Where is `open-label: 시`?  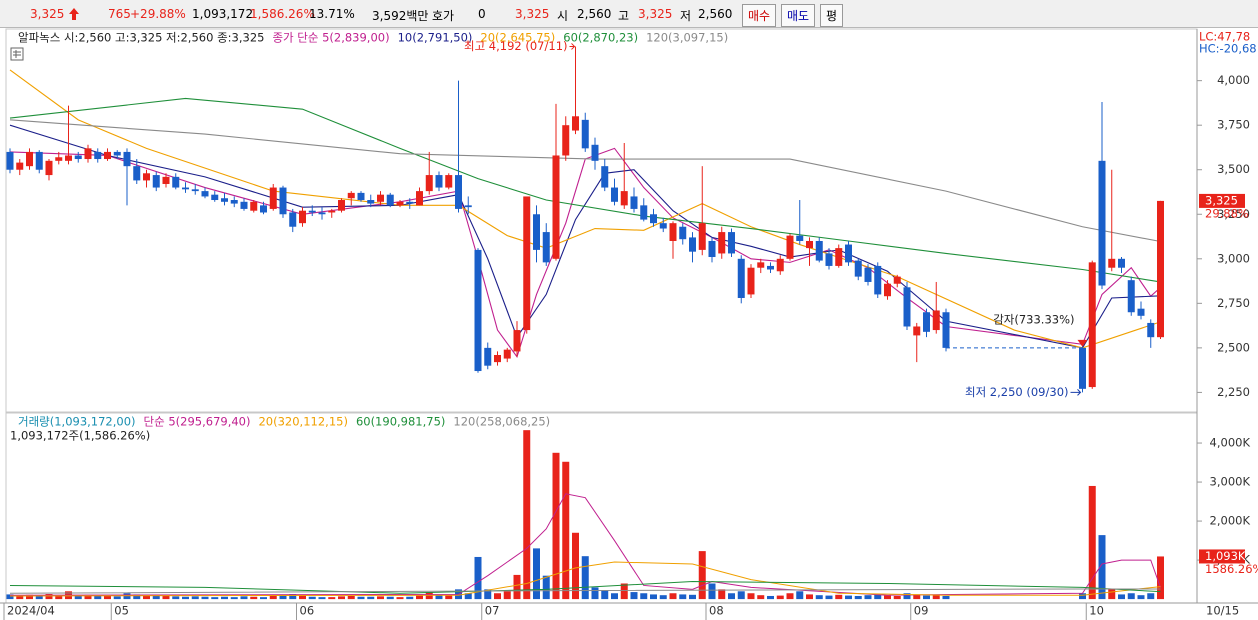 open-label: 시 is located at coordinates (563, 16).